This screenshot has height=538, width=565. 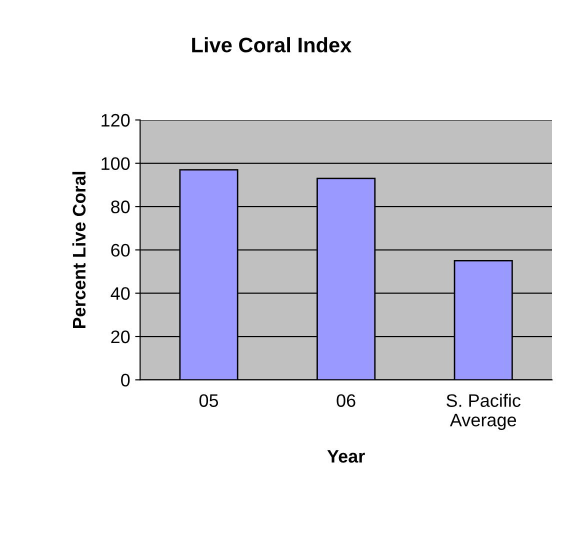 What do you see at coordinates (116, 163) in the screenshot?
I see `y-tick-label: 100` at bounding box center [116, 163].